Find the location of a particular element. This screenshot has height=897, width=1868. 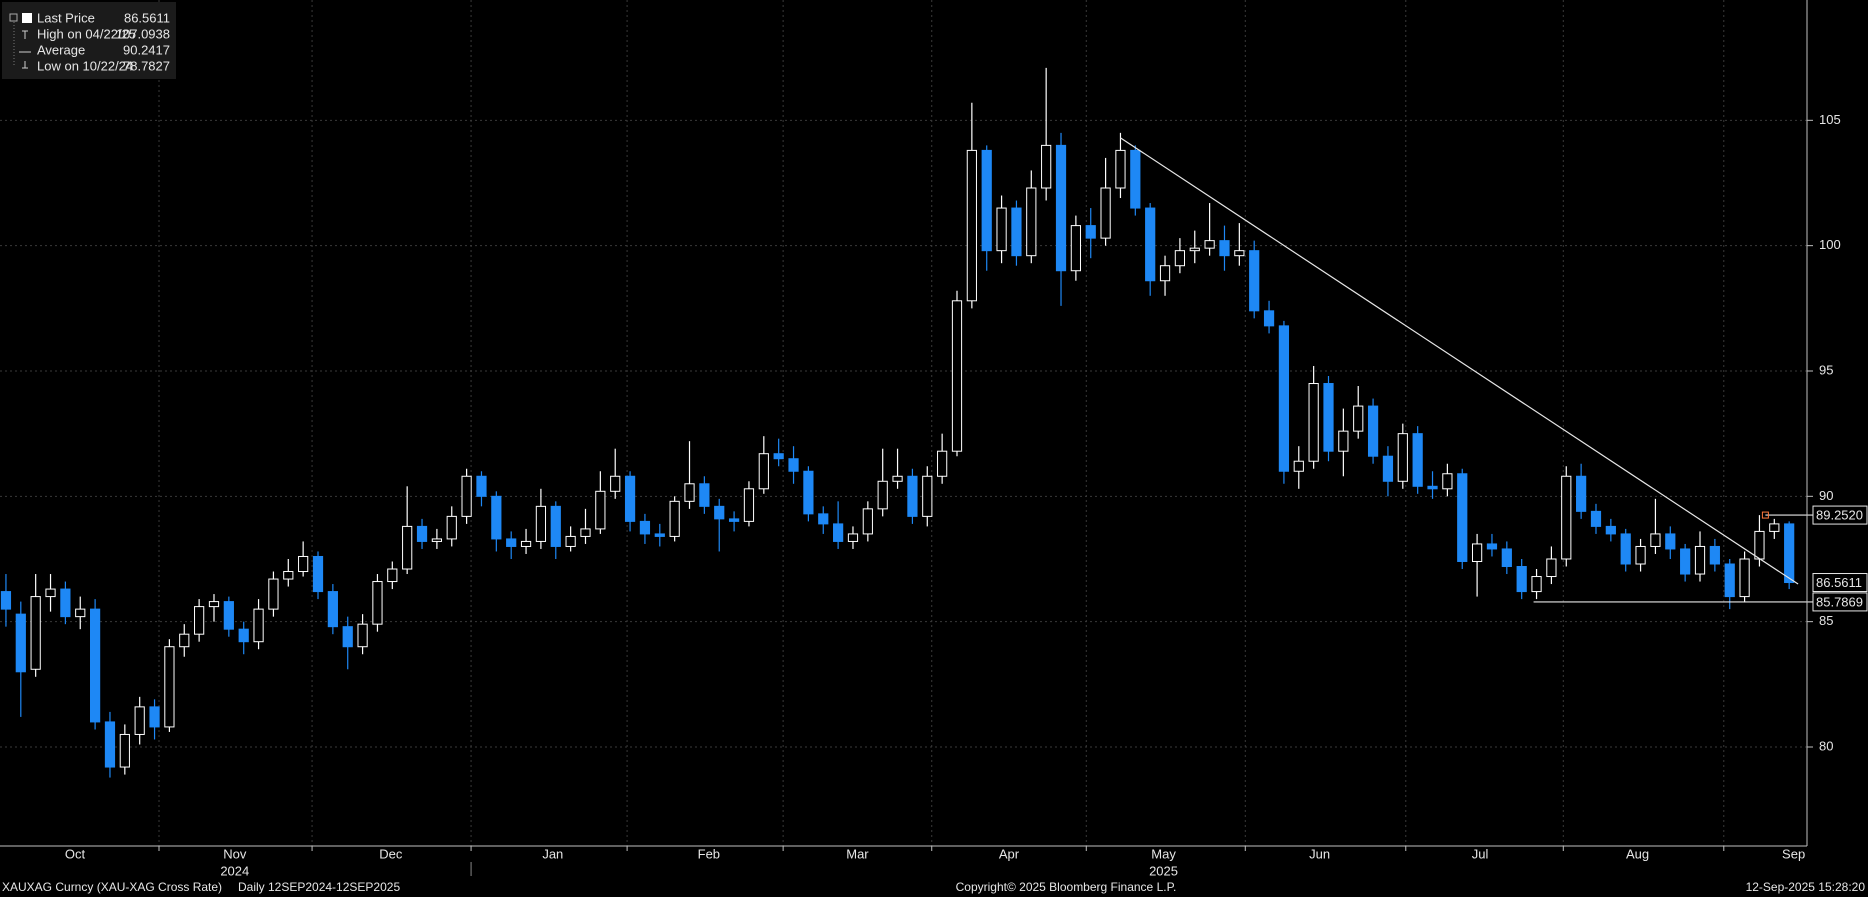

x-tick-label: Jun is located at coordinates (1319, 853).